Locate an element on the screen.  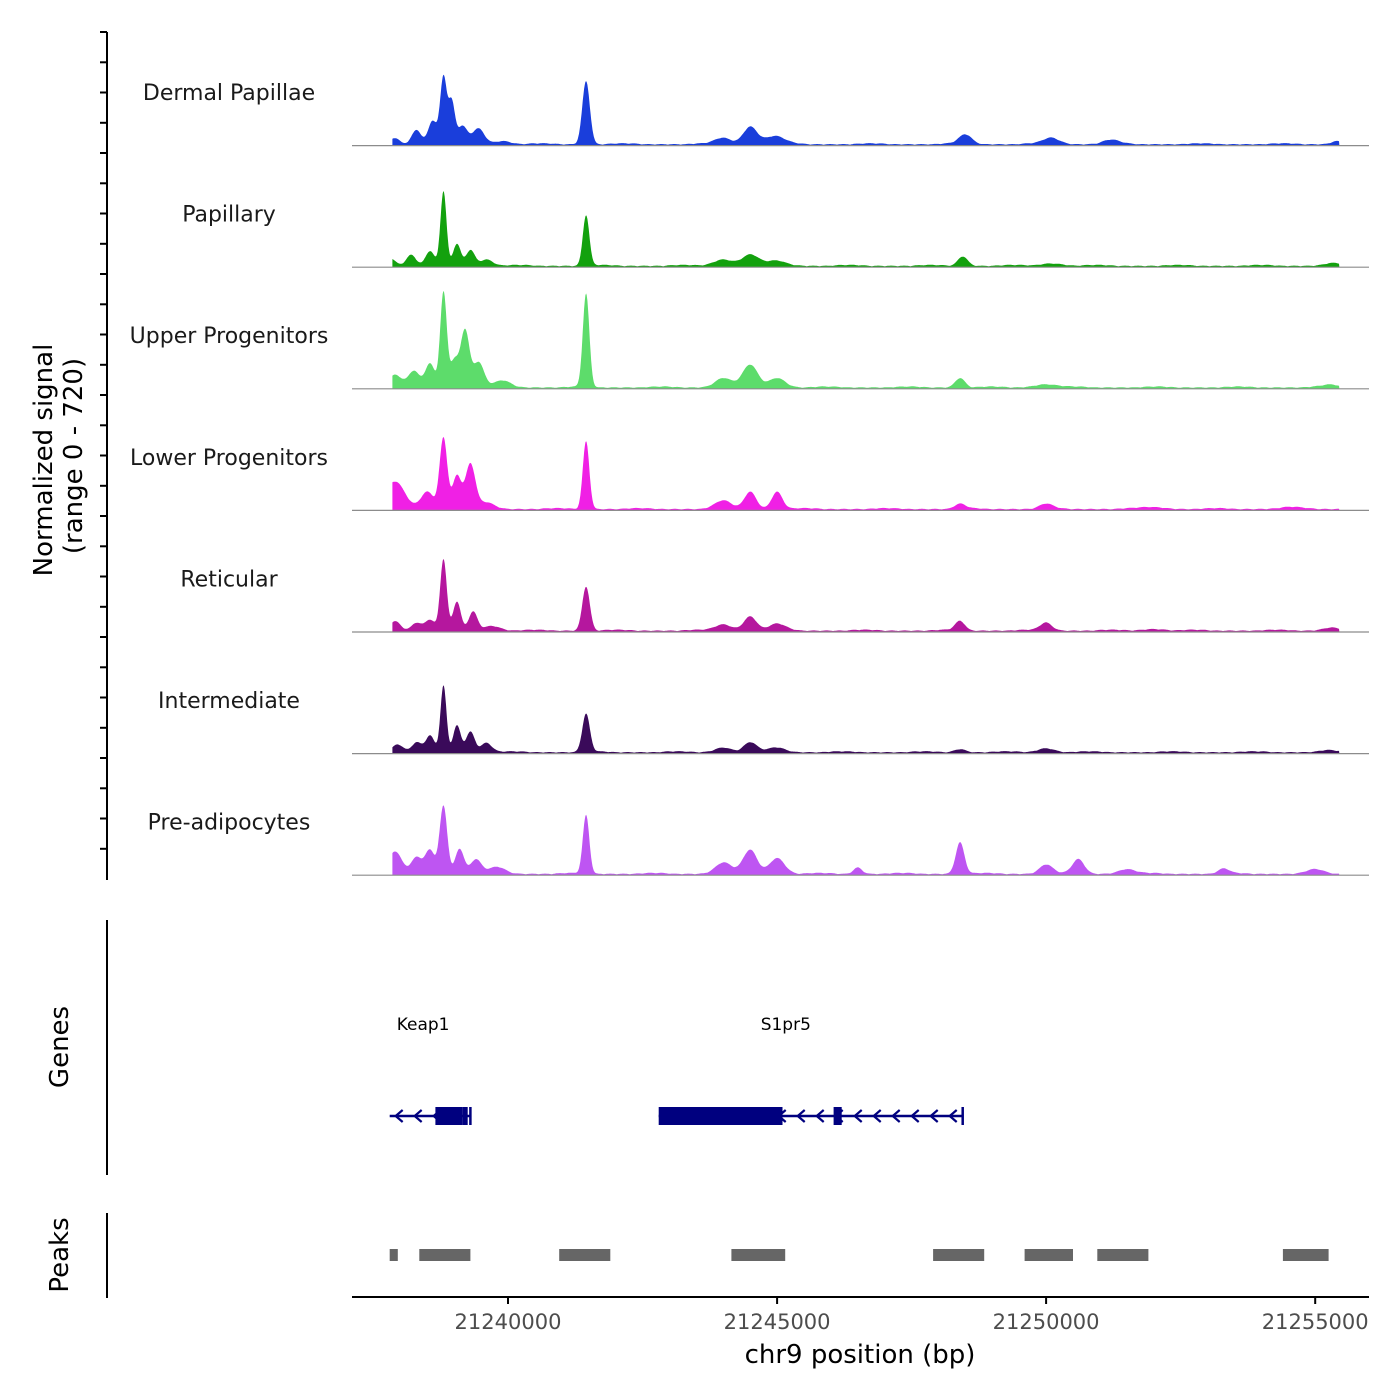
gene: Keap1 is located at coordinates (430, 1070).